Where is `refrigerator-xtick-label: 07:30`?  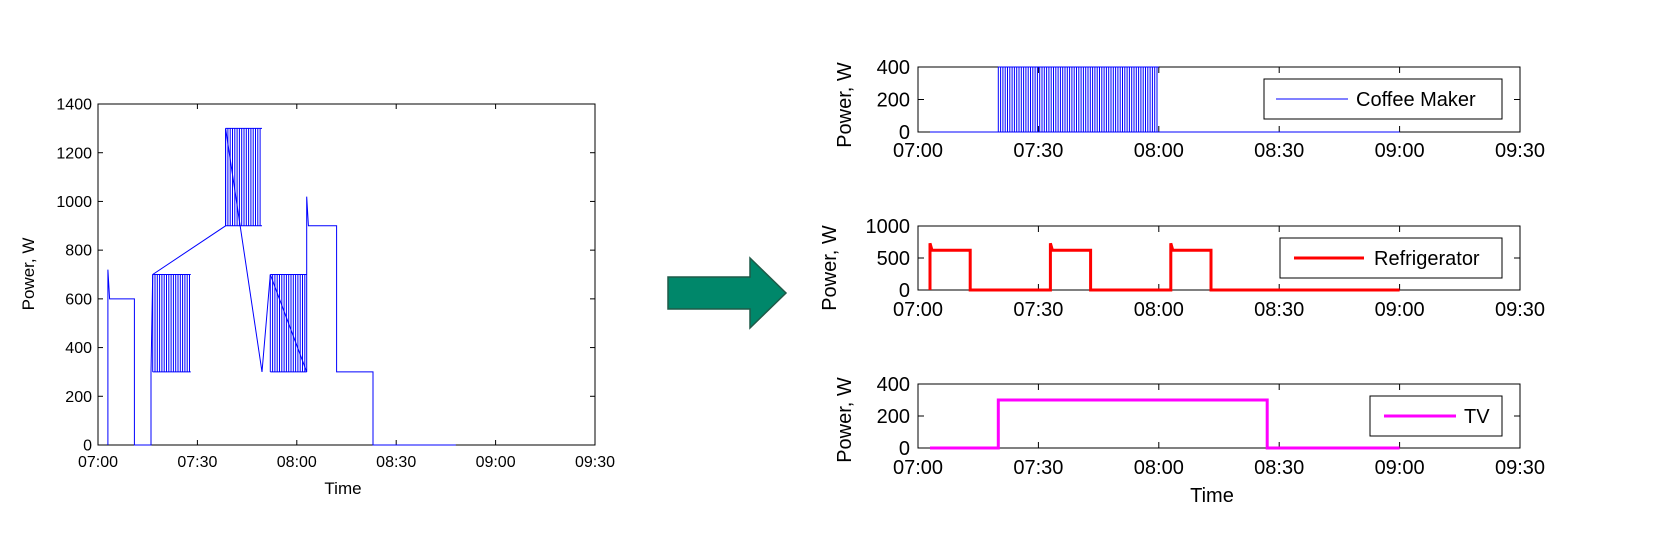 refrigerator-xtick-label: 07:30 is located at coordinates (1038, 310).